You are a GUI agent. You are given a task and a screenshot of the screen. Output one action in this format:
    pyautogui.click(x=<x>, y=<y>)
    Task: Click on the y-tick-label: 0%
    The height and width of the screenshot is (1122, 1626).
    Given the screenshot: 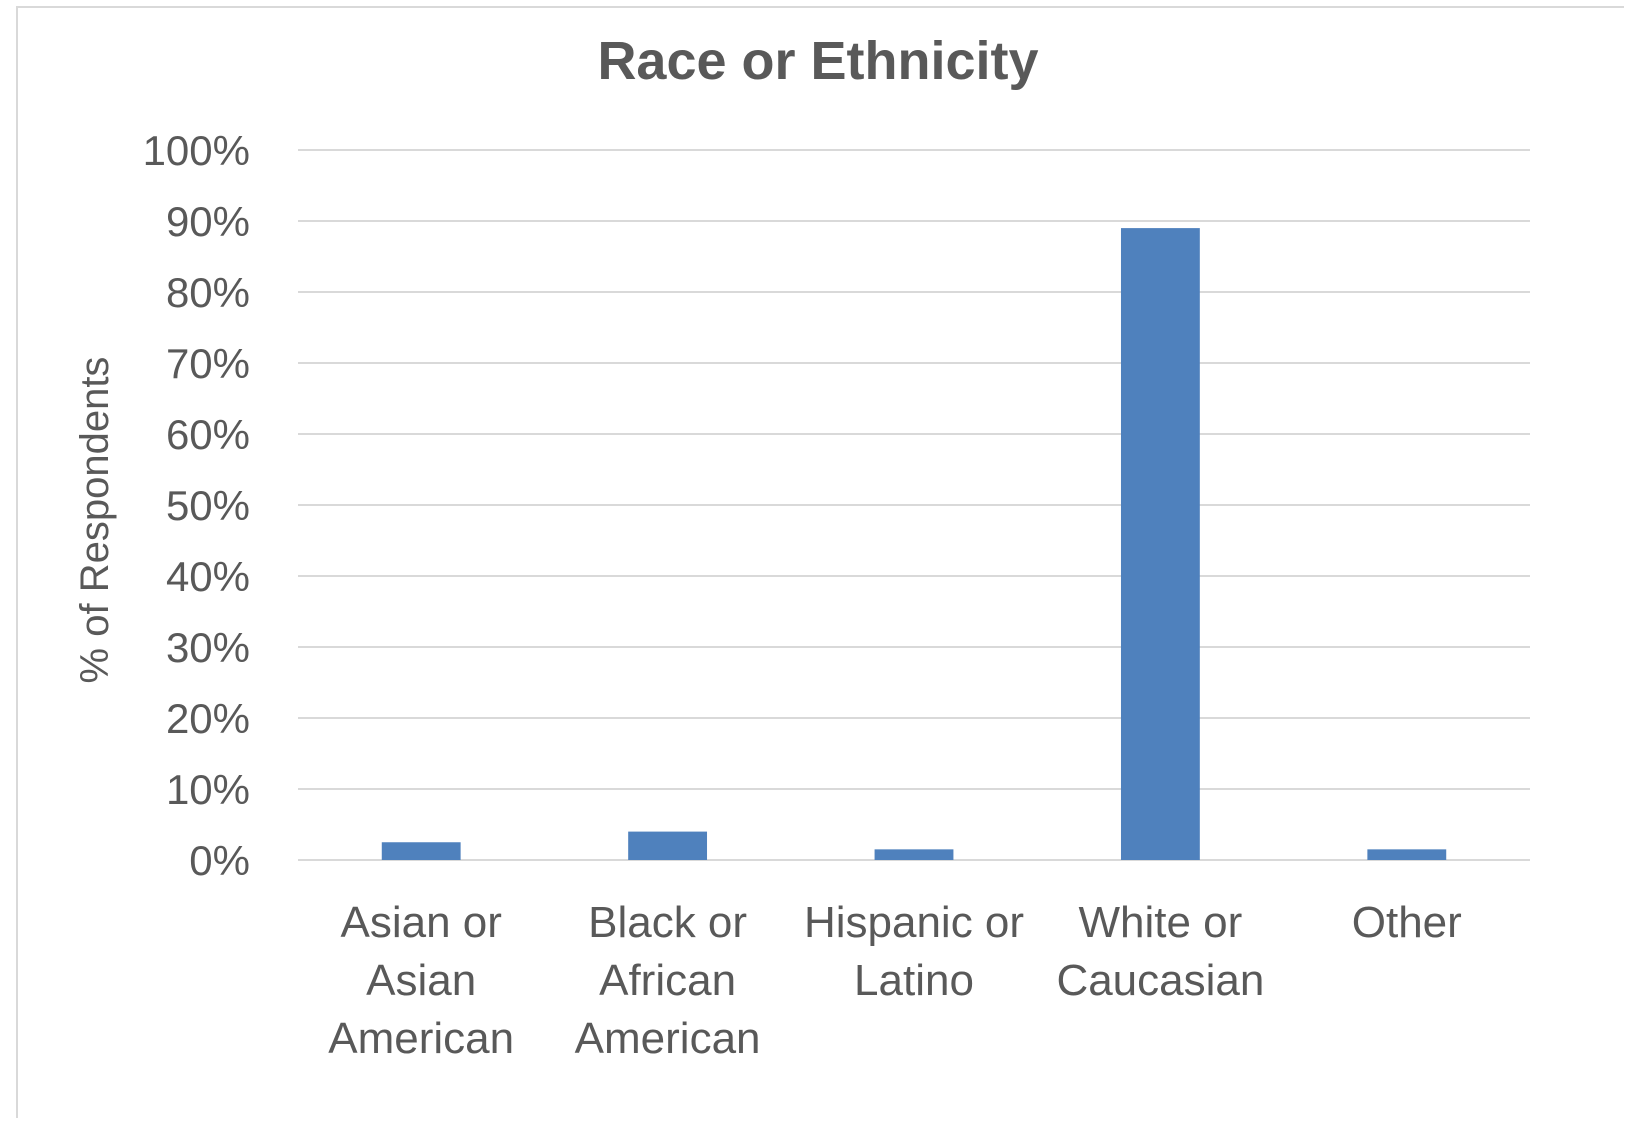 What is the action you would take?
    pyautogui.click(x=219, y=860)
    